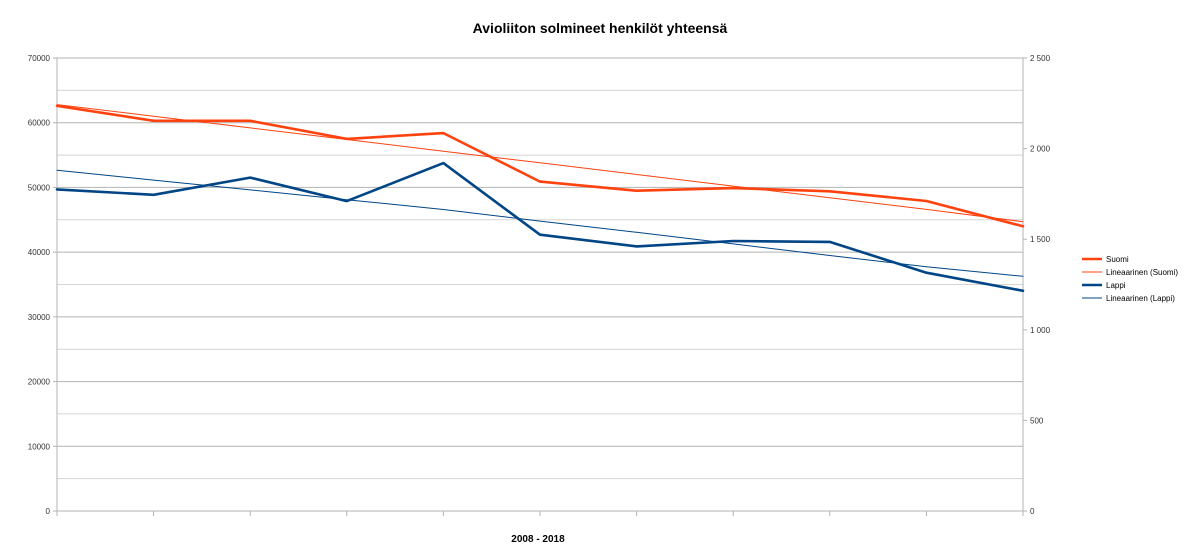  What do you see at coordinates (1140, 298) in the screenshot?
I see `legend-label: Lineaarinen (Lappi)` at bounding box center [1140, 298].